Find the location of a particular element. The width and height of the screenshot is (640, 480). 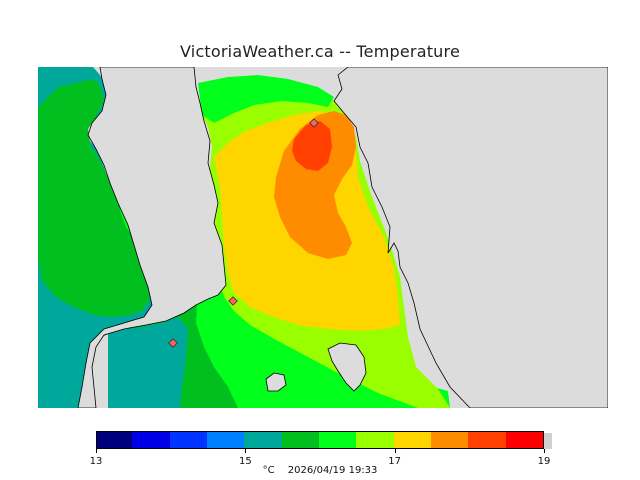

timestamp: 2026/04/19 19:33 is located at coordinates (333, 470).